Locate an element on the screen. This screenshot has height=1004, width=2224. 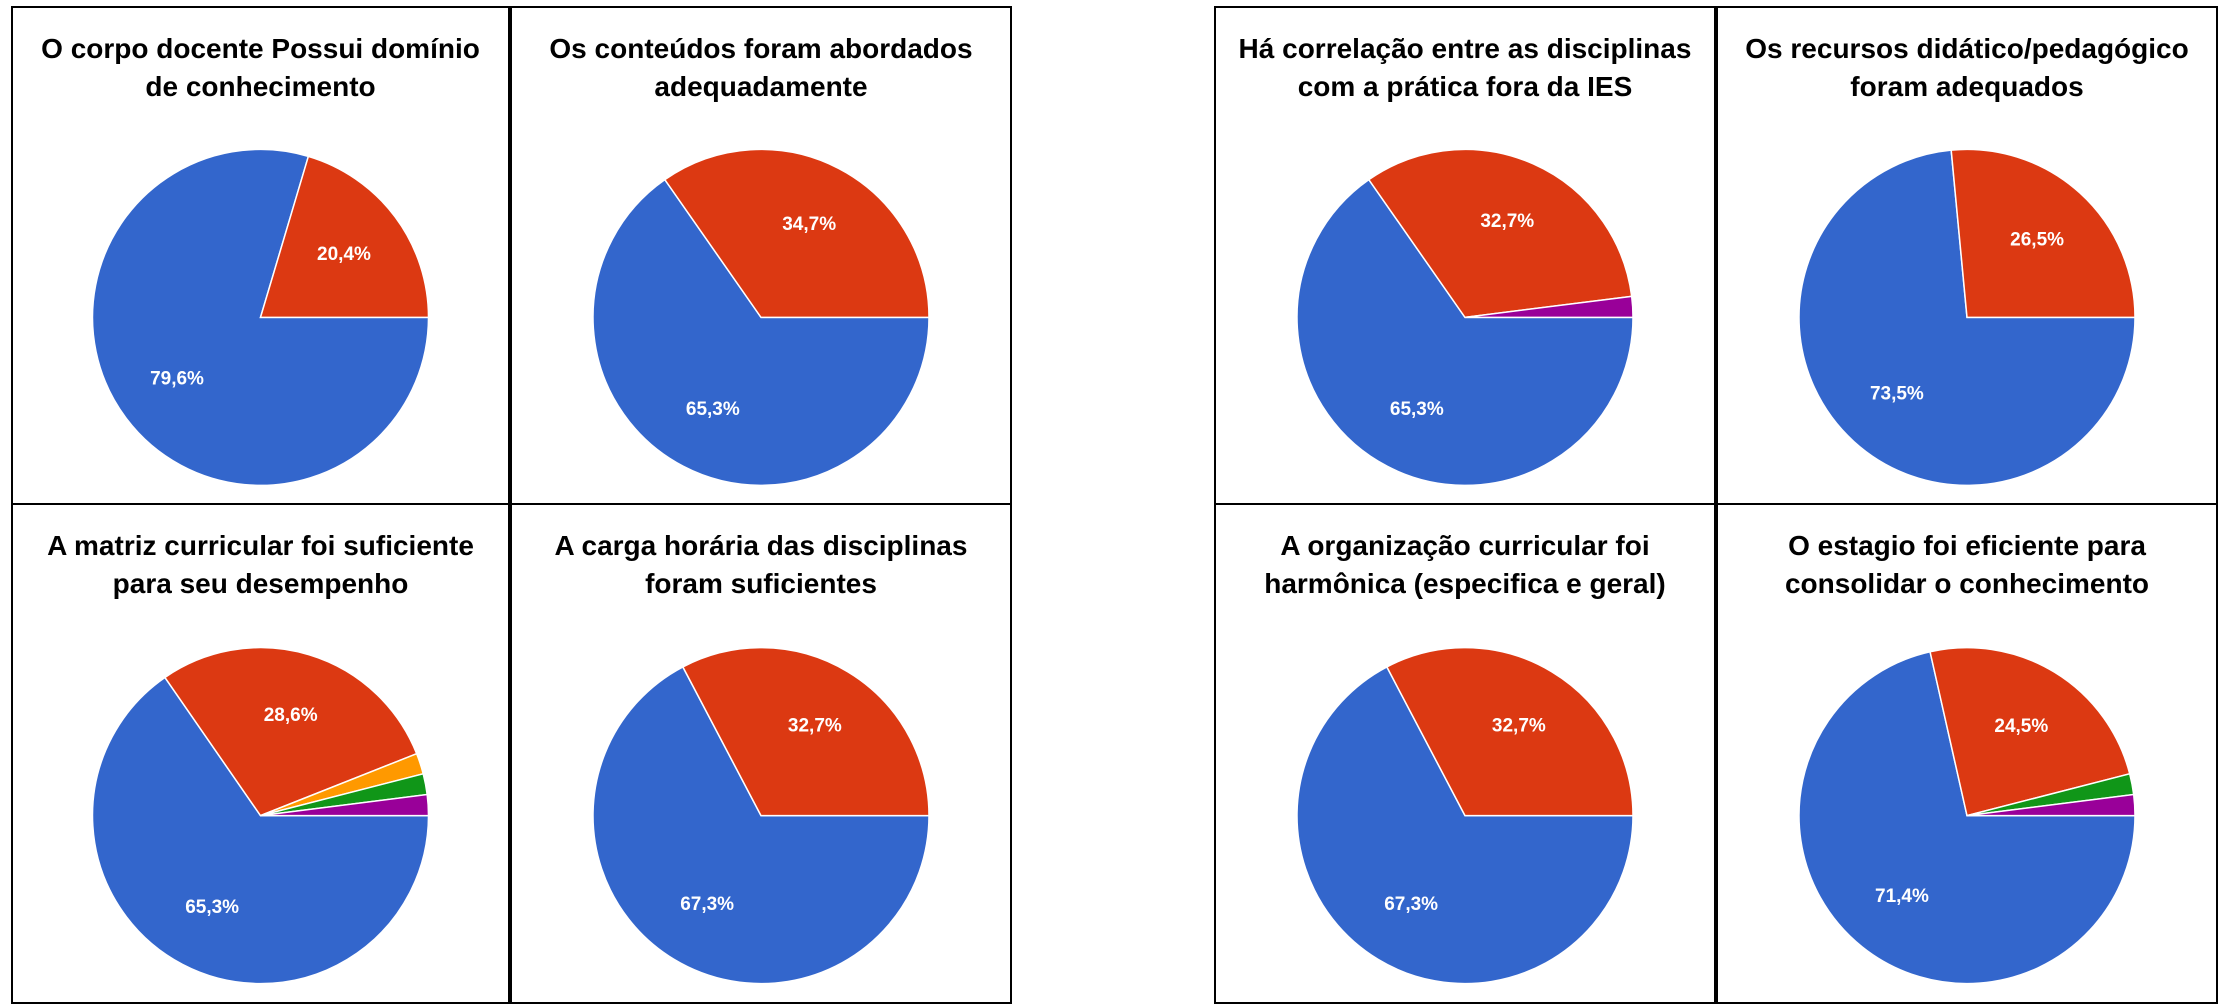
slice-label: 20,4% is located at coordinates (344, 254).